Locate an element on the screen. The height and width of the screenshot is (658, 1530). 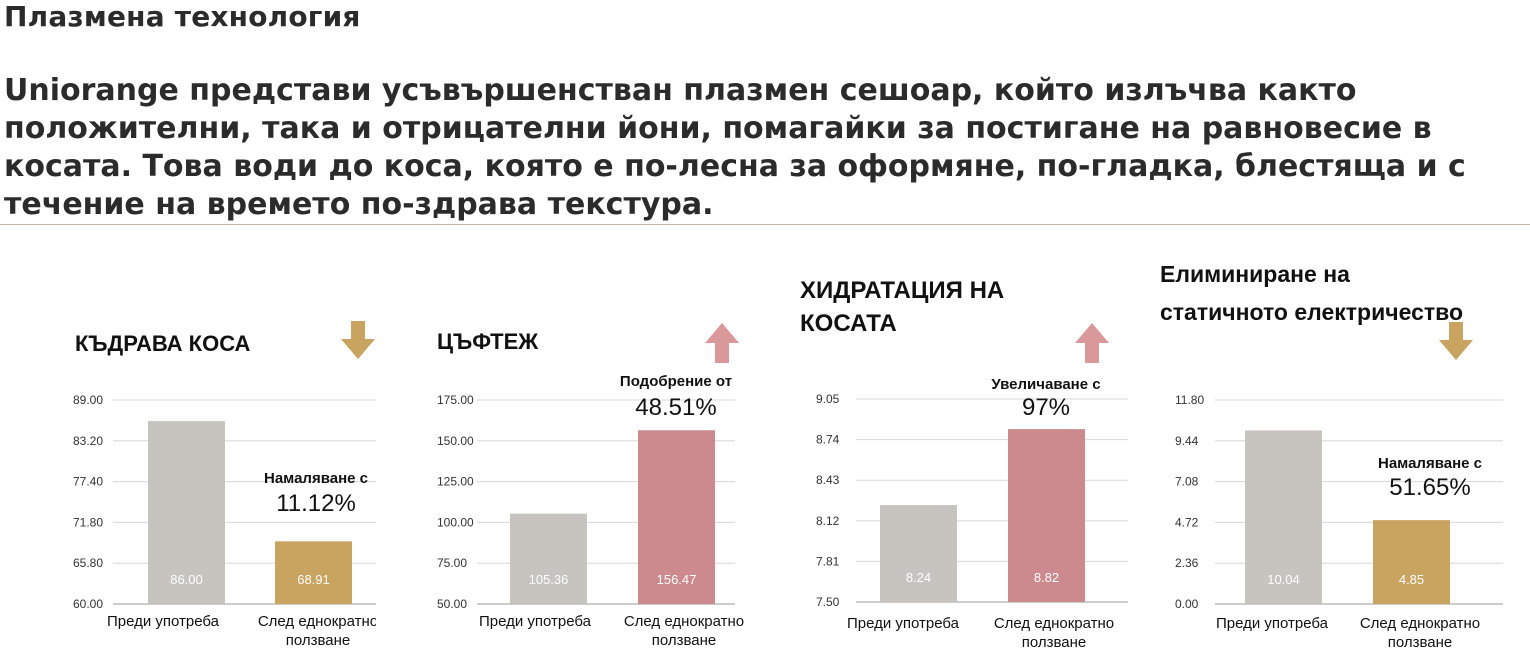
y-tick-label: 89.00 is located at coordinates (88, 400).